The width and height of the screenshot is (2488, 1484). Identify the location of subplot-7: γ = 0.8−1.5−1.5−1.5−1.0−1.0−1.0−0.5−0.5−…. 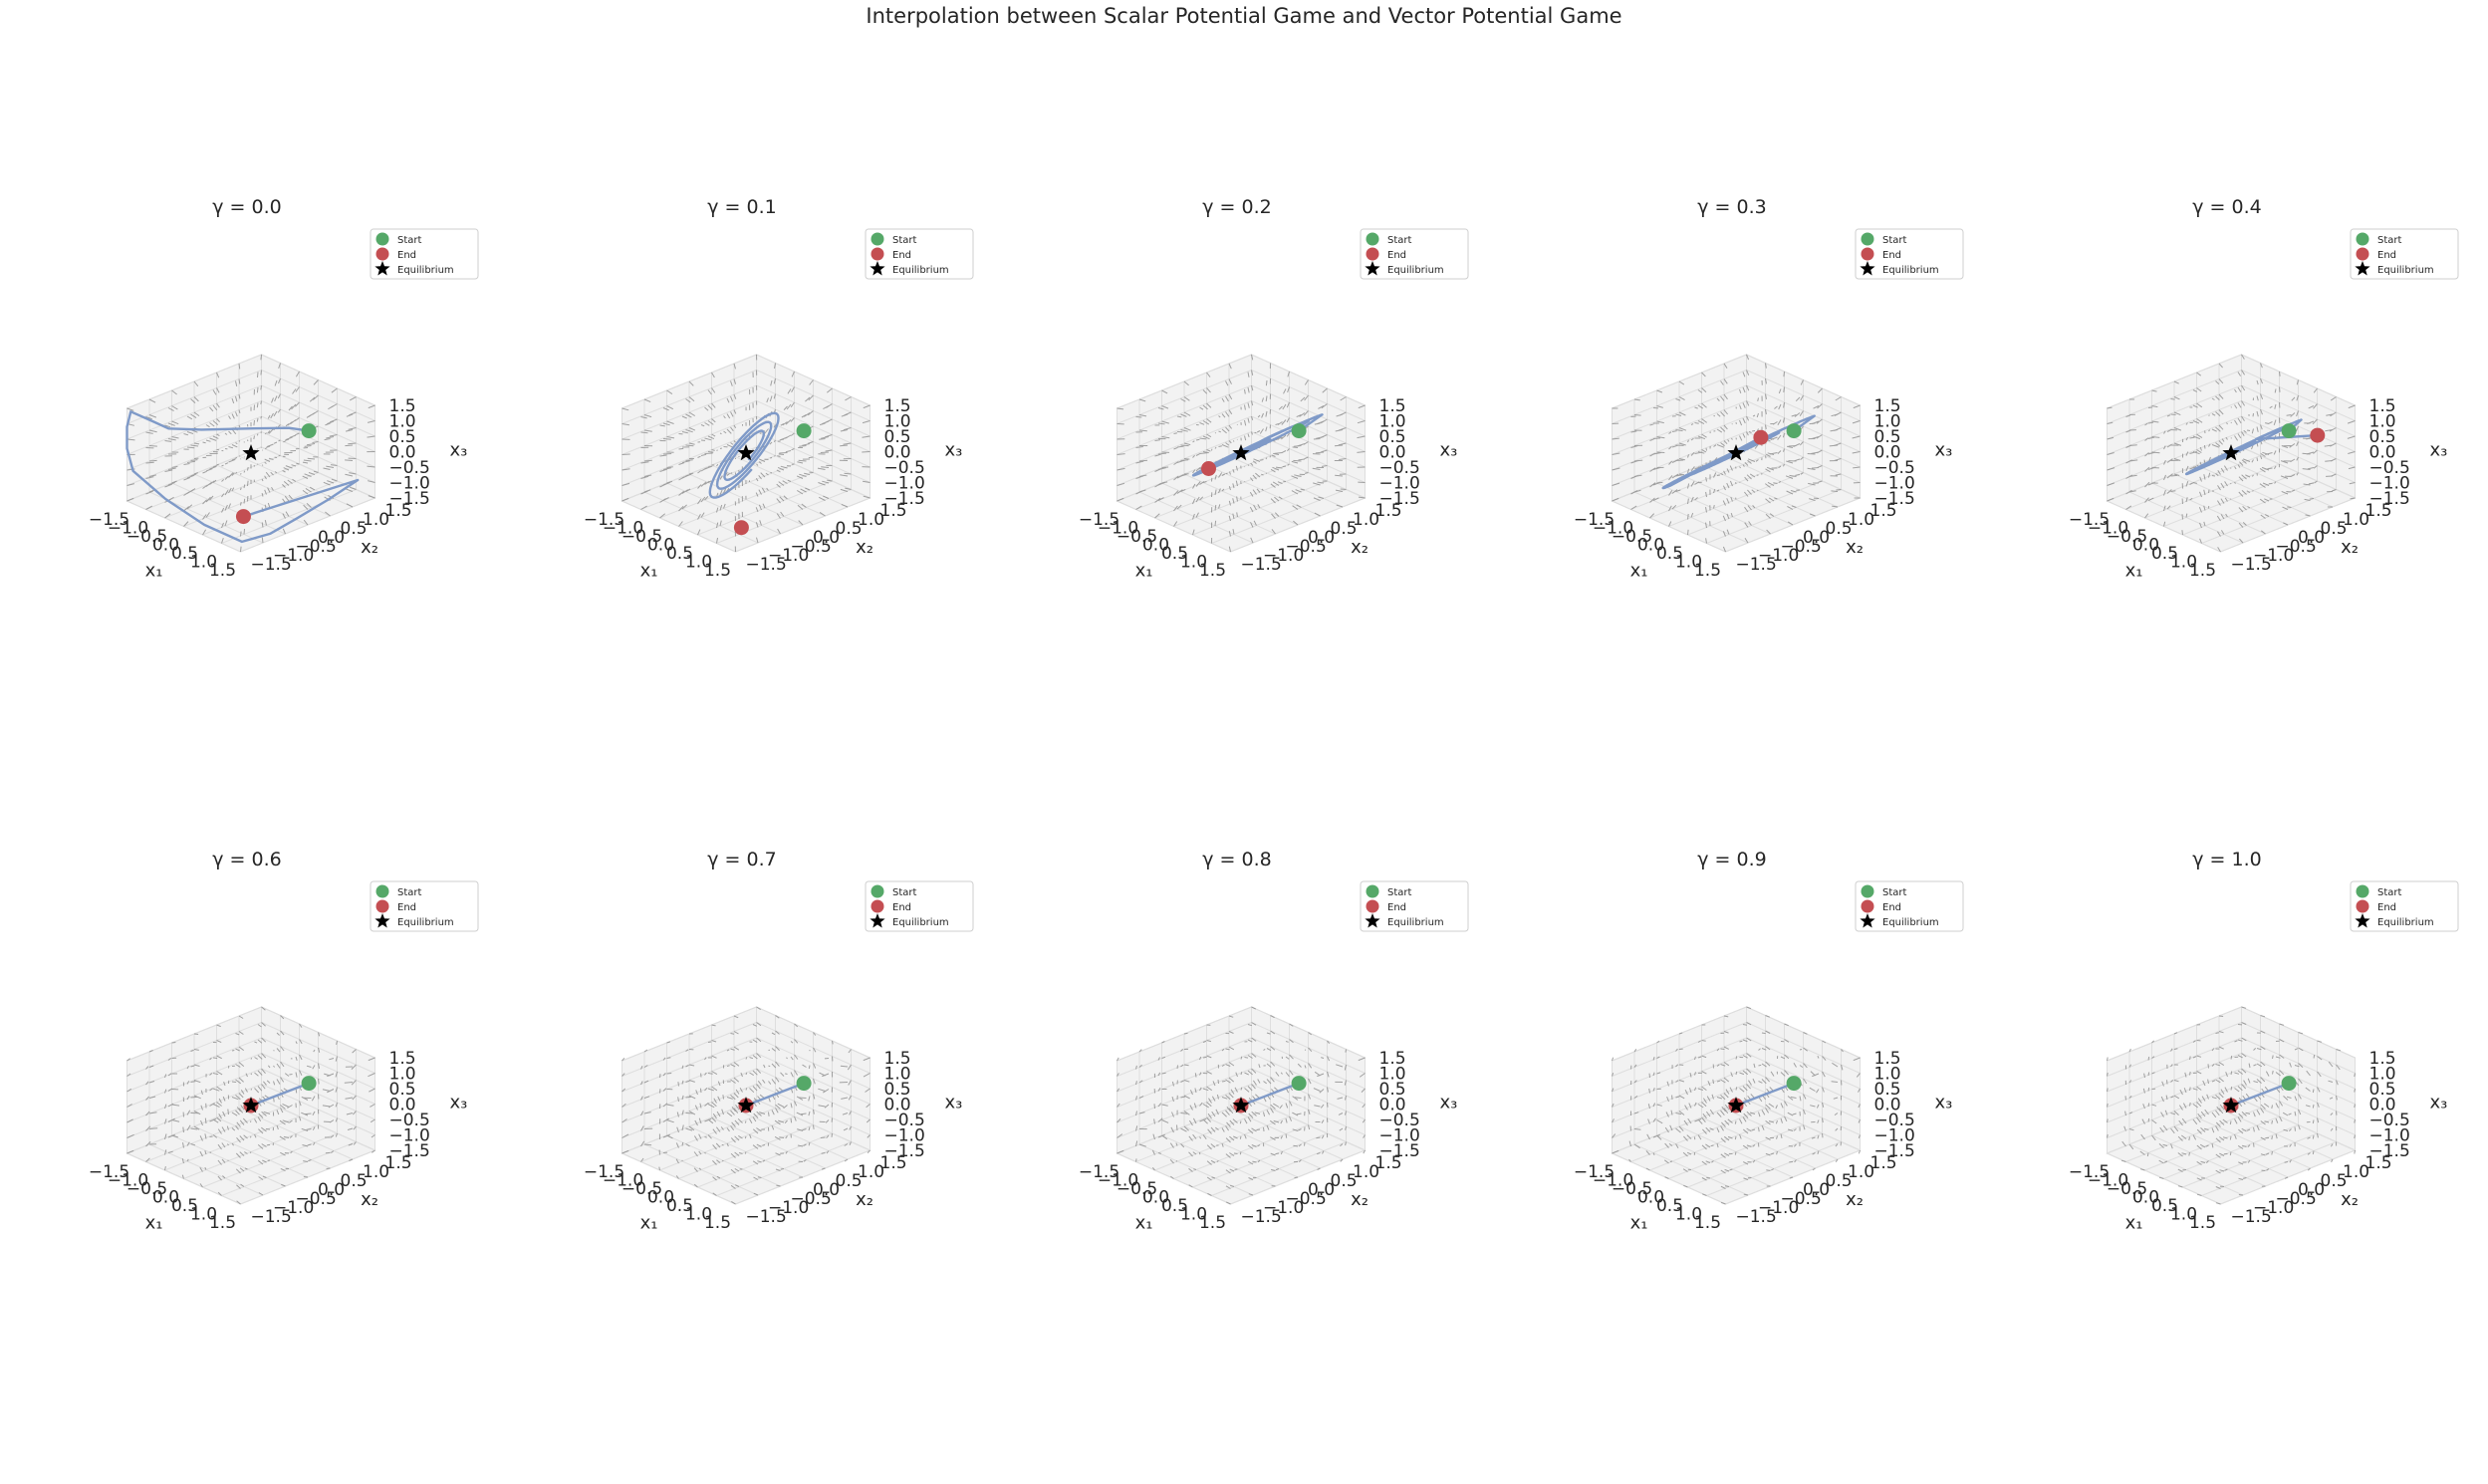
(1237, 1165).